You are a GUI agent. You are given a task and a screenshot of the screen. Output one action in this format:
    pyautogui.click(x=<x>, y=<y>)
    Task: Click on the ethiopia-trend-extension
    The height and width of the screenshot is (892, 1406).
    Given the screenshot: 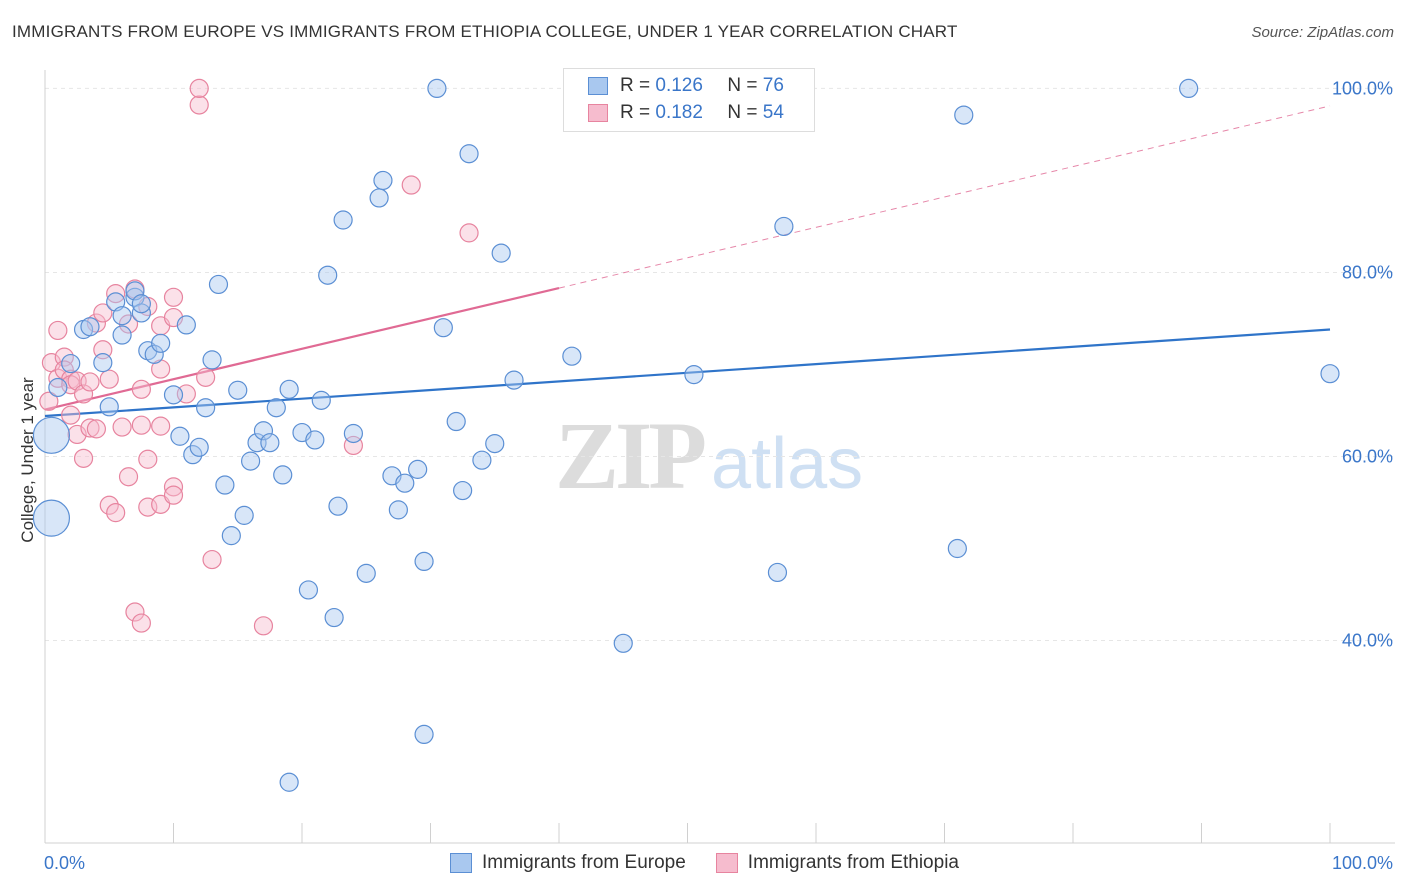 What is the action you would take?
    pyautogui.click(x=944, y=197)
    